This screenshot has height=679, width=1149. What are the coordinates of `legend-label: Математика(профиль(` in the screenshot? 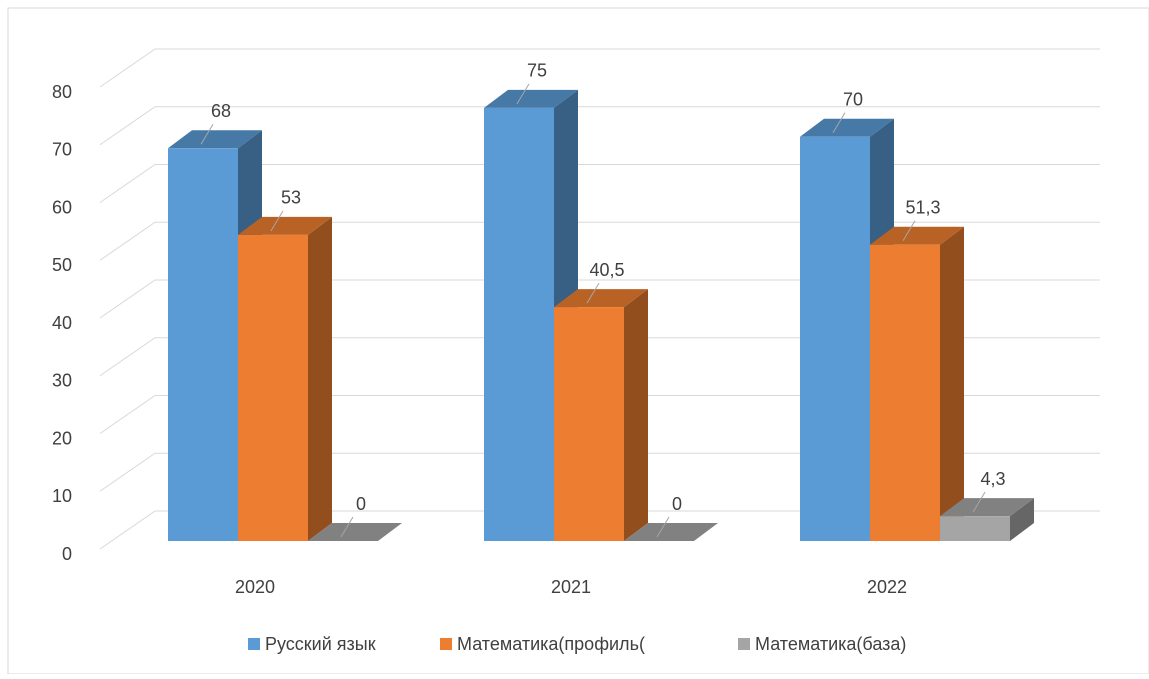 It's located at (551, 644).